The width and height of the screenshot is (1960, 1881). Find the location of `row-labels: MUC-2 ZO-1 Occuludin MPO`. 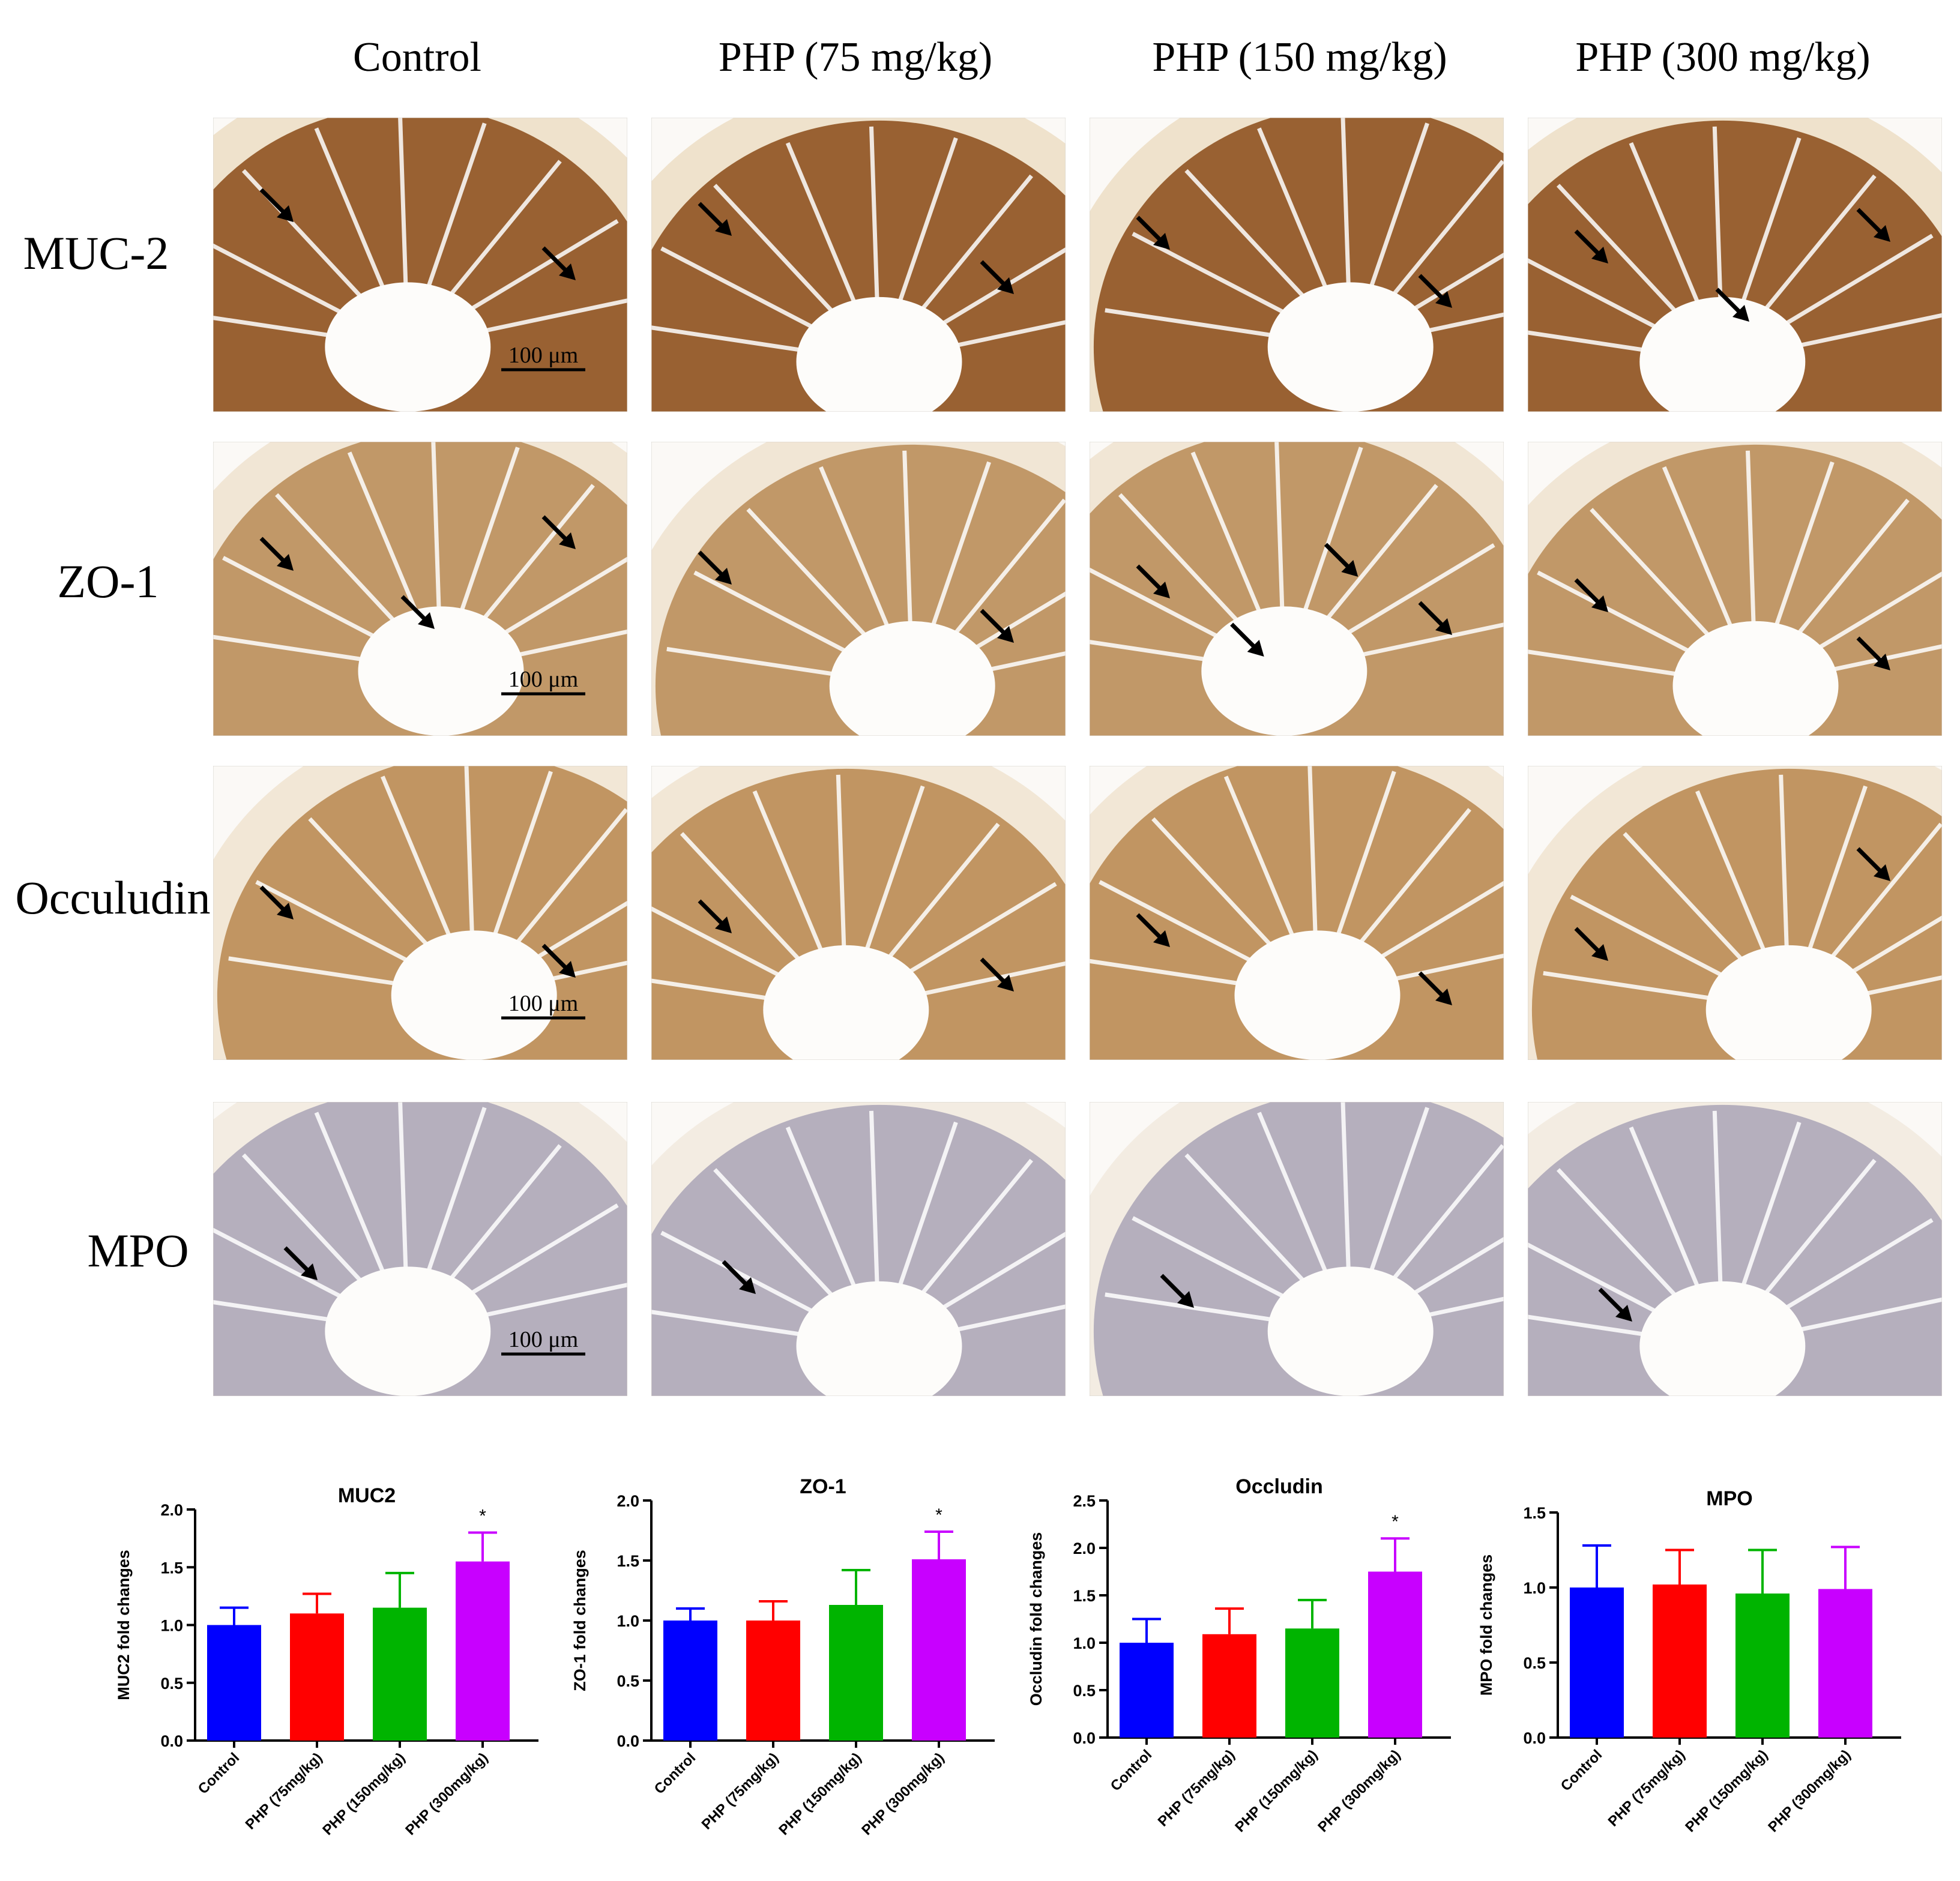

row-labels: MUC-2 ZO-1 Occuludin MPO is located at coordinates (113, 752).